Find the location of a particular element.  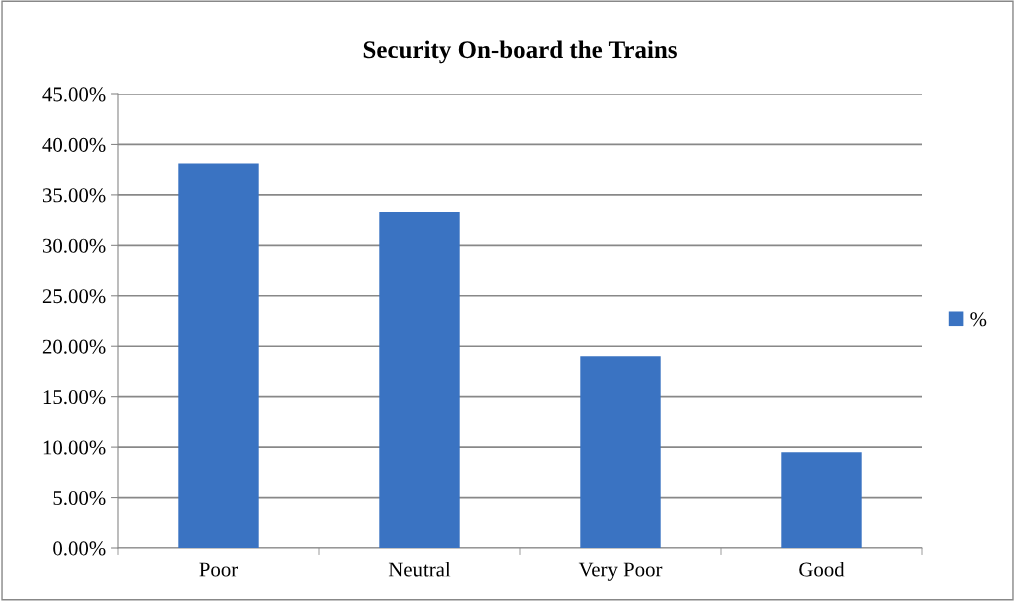

y-tick-label: 40.00% is located at coordinates (74, 144).